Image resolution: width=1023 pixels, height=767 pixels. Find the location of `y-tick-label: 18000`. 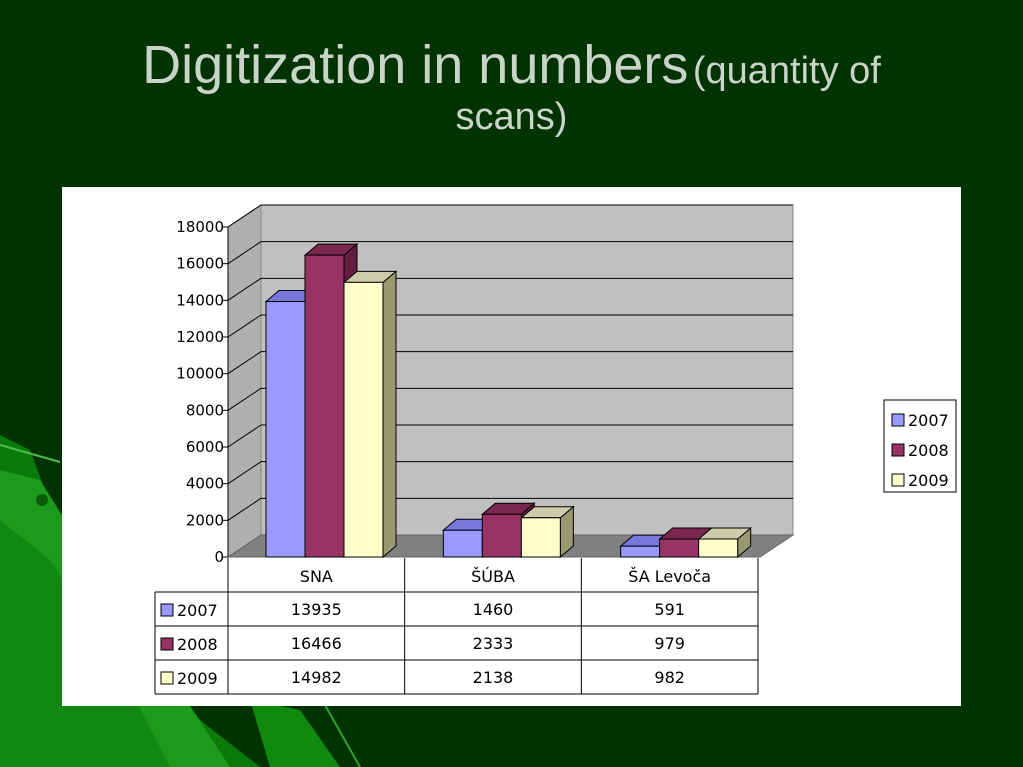

y-tick-label: 18000 is located at coordinates (200, 227).